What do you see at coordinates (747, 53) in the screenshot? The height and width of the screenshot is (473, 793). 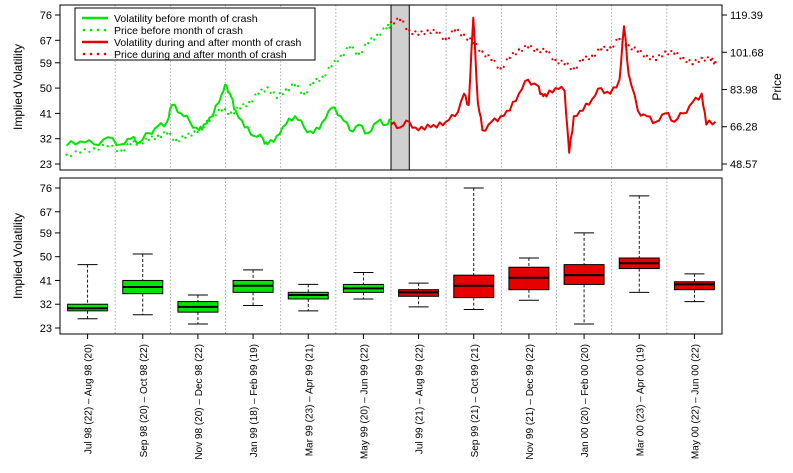 I see `top-y2-tick-label: 101.68` at bounding box center [747, 53].